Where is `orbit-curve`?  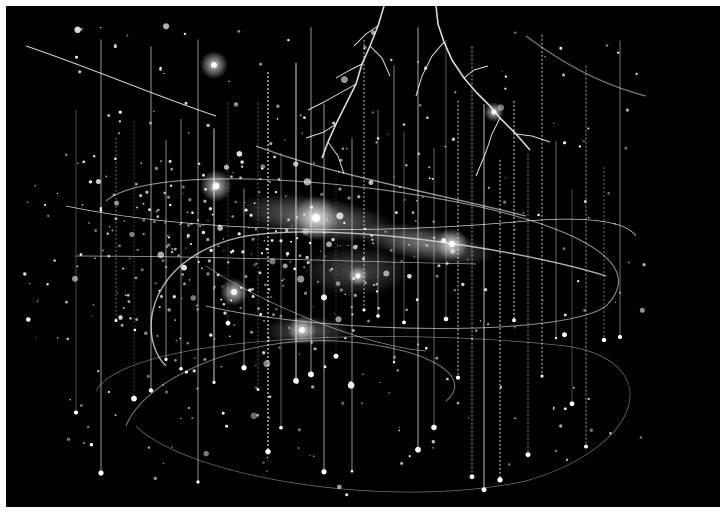 orbit-curve is located at coordinates (586, 66).